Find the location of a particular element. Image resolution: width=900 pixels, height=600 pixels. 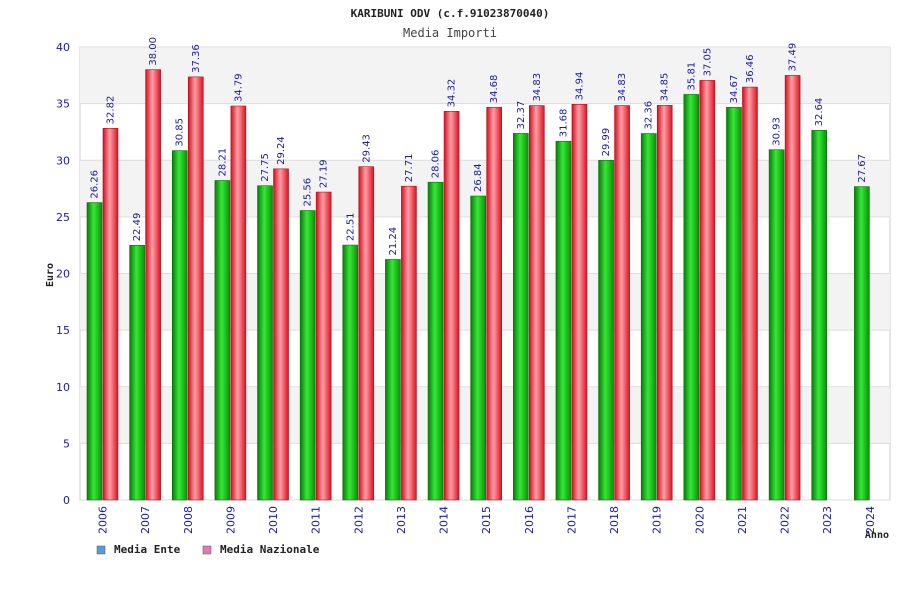

value-label: 28.21 is located at coordinates (222, 162).